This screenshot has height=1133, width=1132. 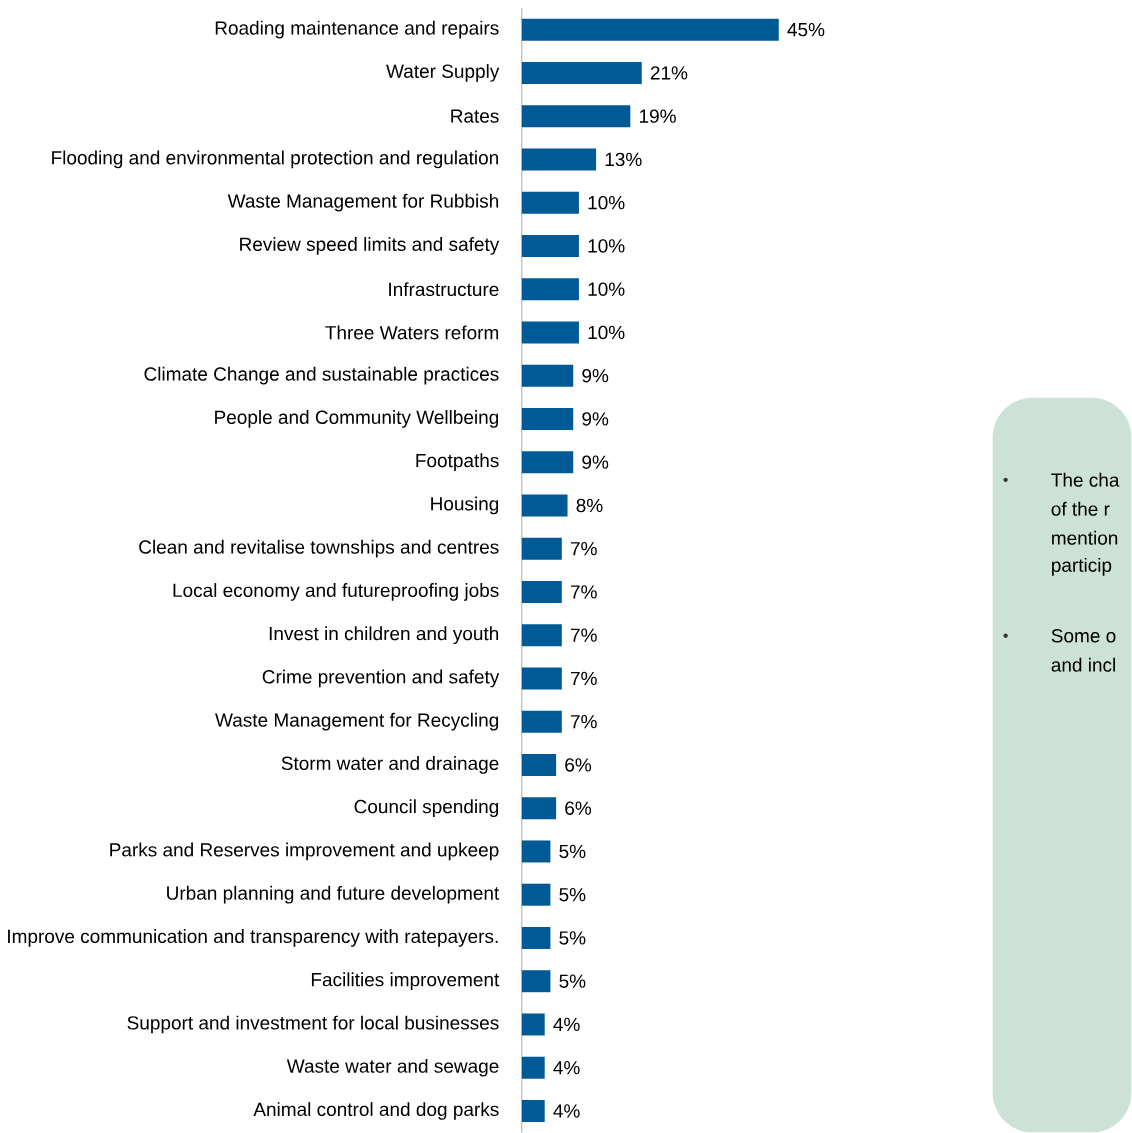 What do you see at coordinates (1083, 636) in the screenshot?
I see `text: Some o` at bounding box center [1083, 636].